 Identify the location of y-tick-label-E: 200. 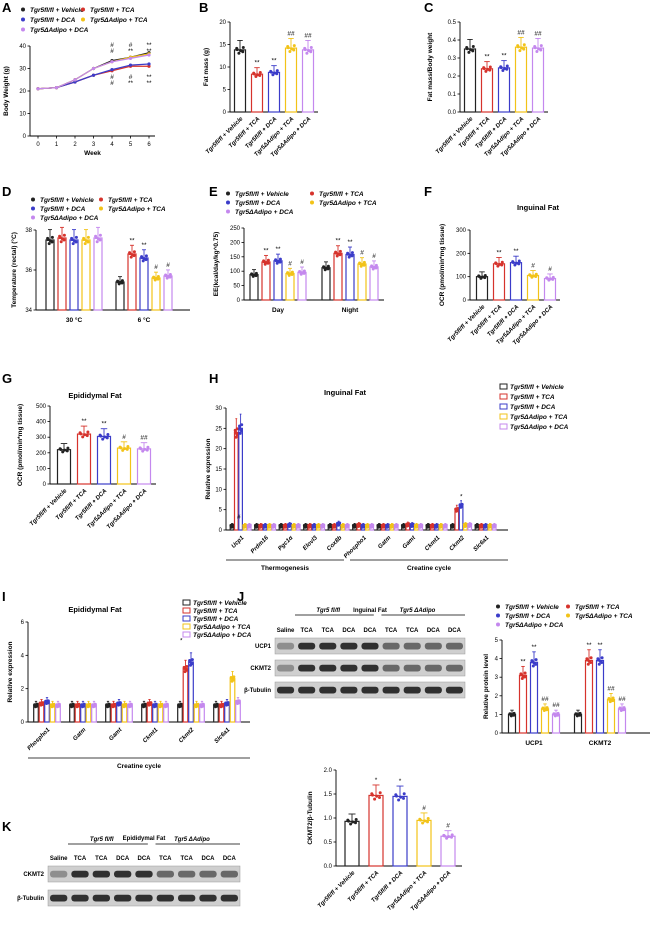
(235, 243).